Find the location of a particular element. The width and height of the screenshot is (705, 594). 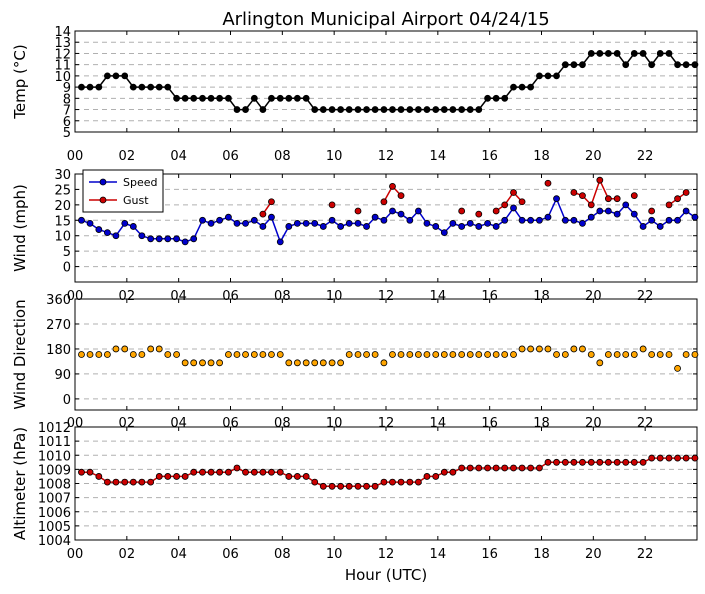

temperature-ytick-label: 14 is located at coordinates (62, 32).